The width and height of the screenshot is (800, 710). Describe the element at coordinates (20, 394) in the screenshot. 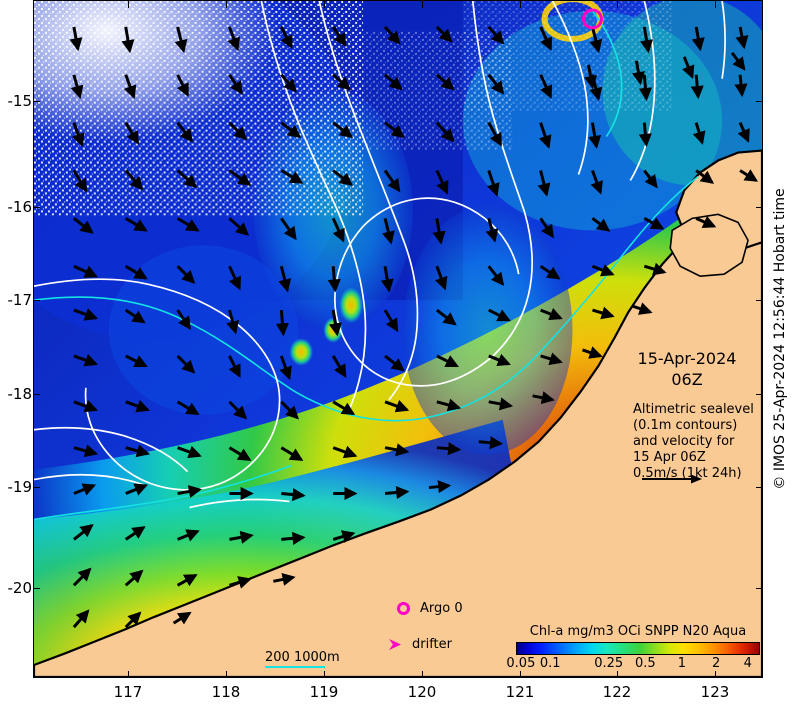

I see `lat-tick-label: -18` at that location.